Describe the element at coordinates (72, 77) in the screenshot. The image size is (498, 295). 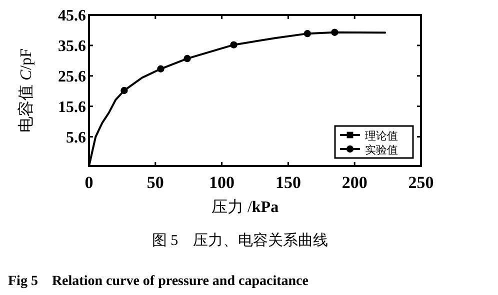
I see `y-tick-label: 25.6` at that location.